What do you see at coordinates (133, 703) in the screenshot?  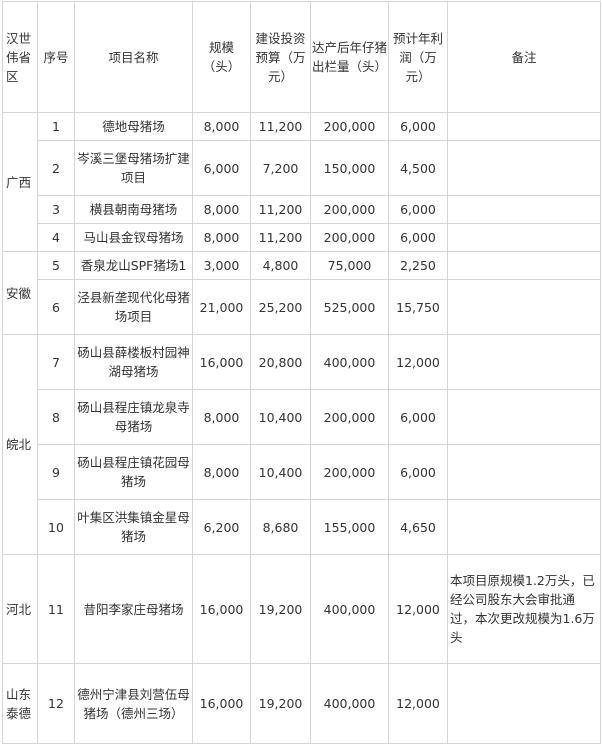 I see `name-cell: 德州宁津县刘营伍母猪场（德州三场）` at bounding box center [133, 703].